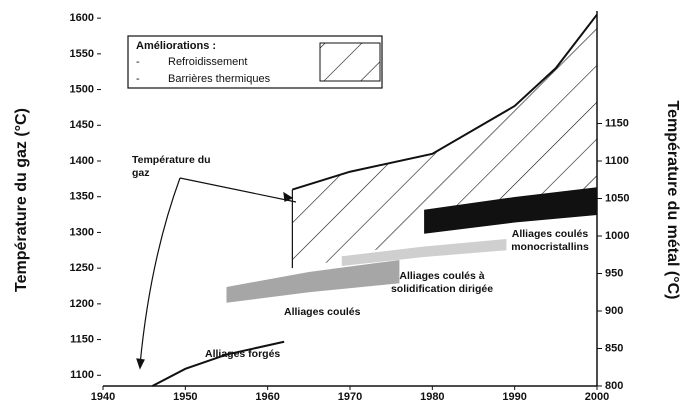  Describe the element at coordinates (672, 199) in the screenshot. I see `y2-axis-label: Température du métal (°C)` at that location.